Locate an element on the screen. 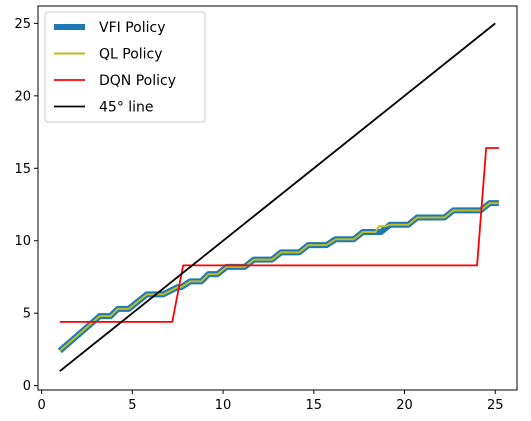 Image resolution: width=531 pixels, height=421 pixels. legend-items: VFI Policy QL Policy DQN Policy 45° line is located at coordinates (115, 68).